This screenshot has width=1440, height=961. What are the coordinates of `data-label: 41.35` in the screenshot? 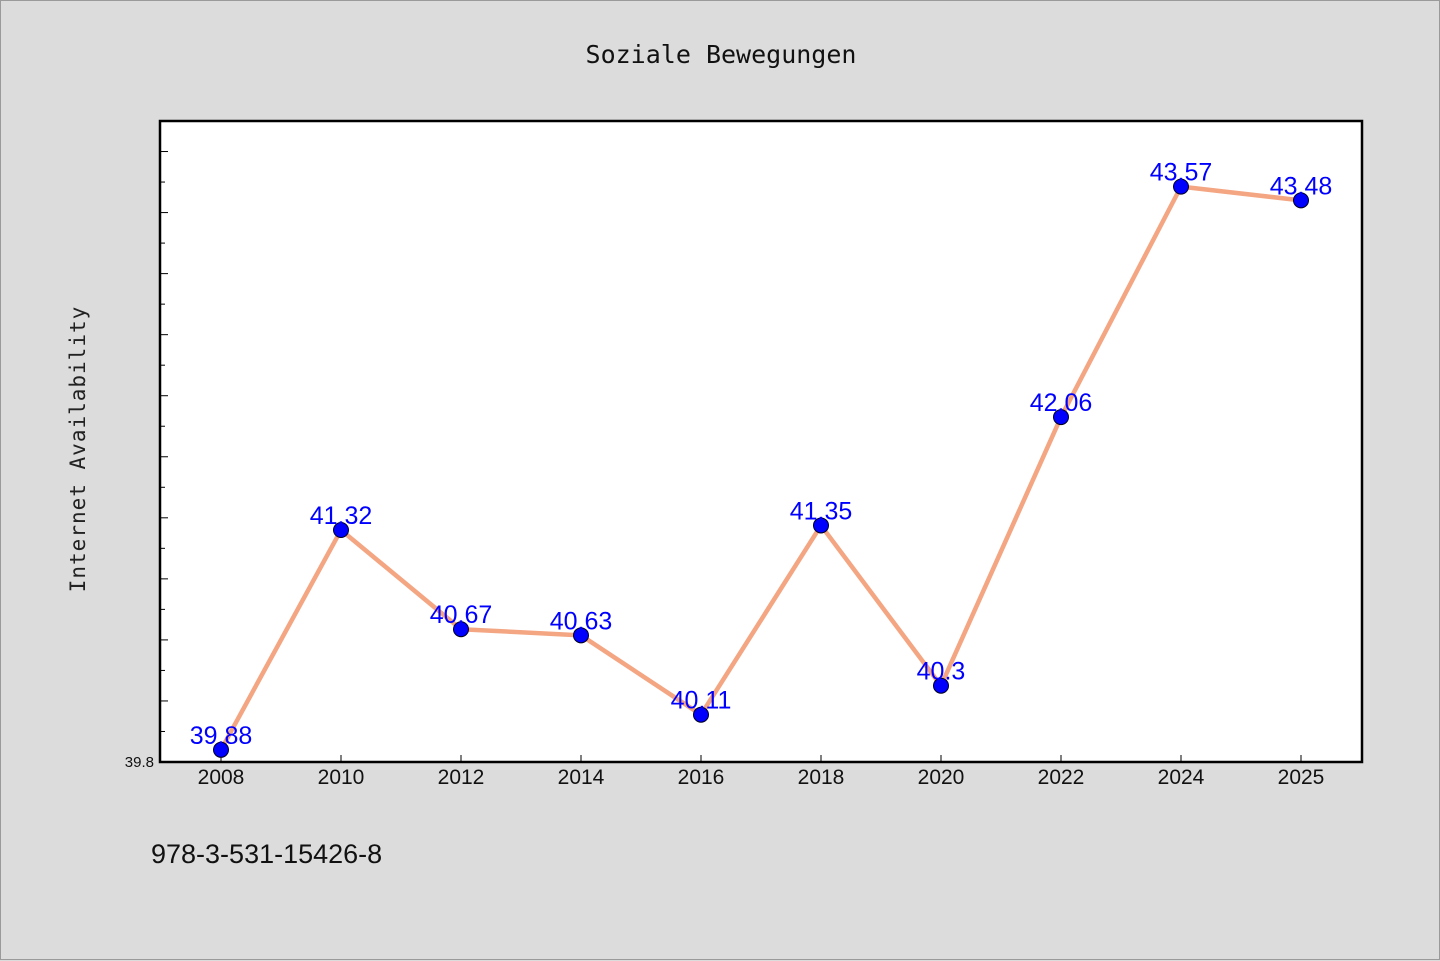 It's located at (821, 511).